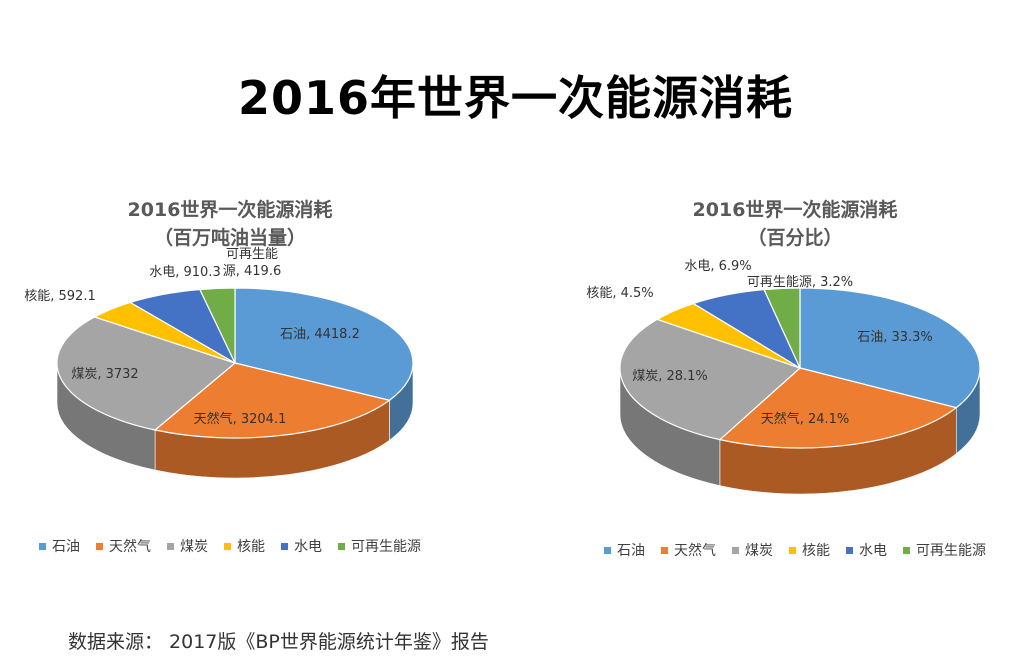 The image size is (1031, 659). Describe the element at coordinates (229, 238) in the screenshot. I see `chart-subtitle: （百万吨油当量）` at that location.